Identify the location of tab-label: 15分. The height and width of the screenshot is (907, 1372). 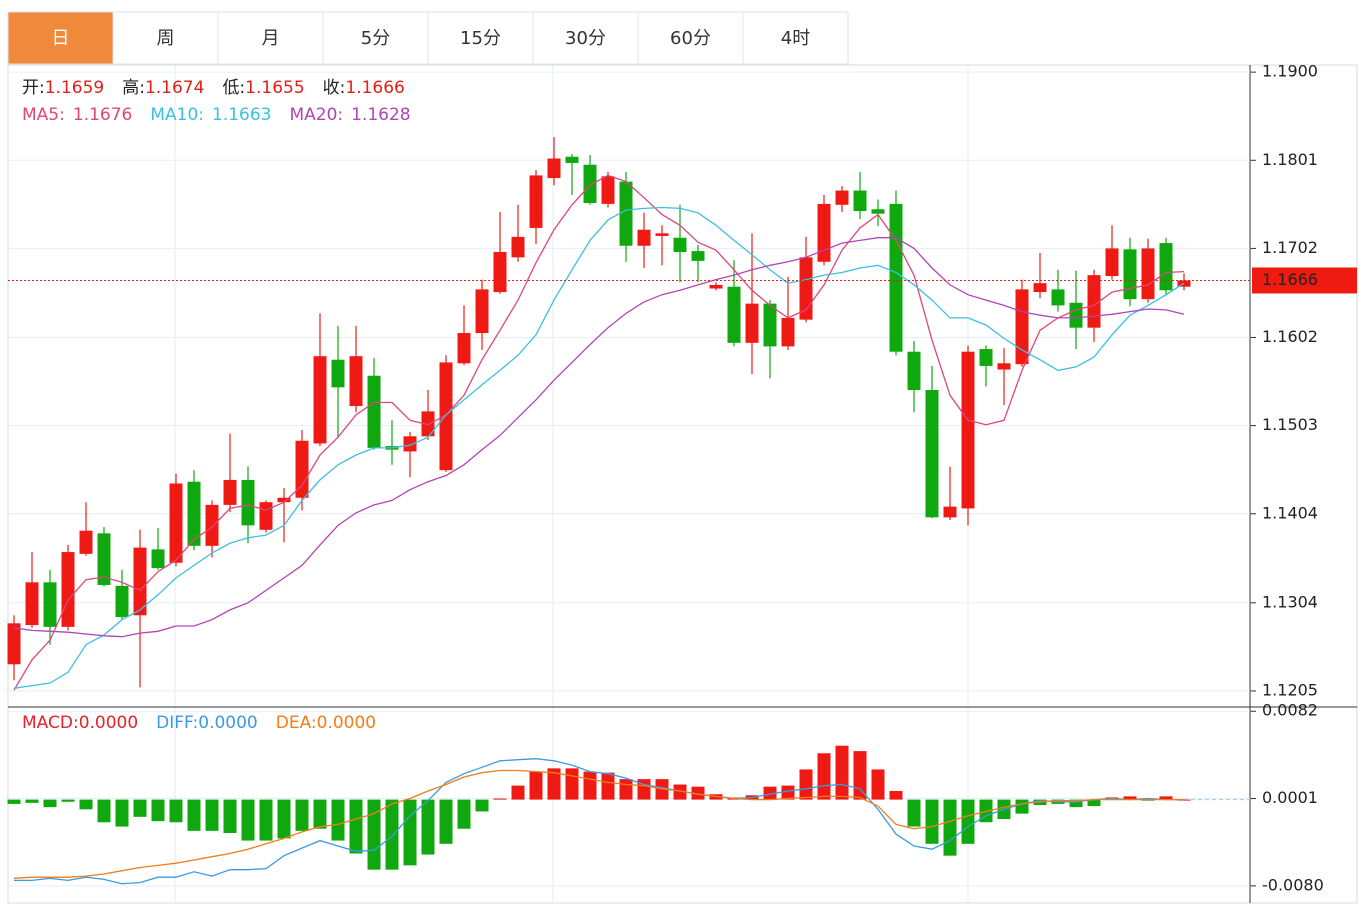
(480, 38).